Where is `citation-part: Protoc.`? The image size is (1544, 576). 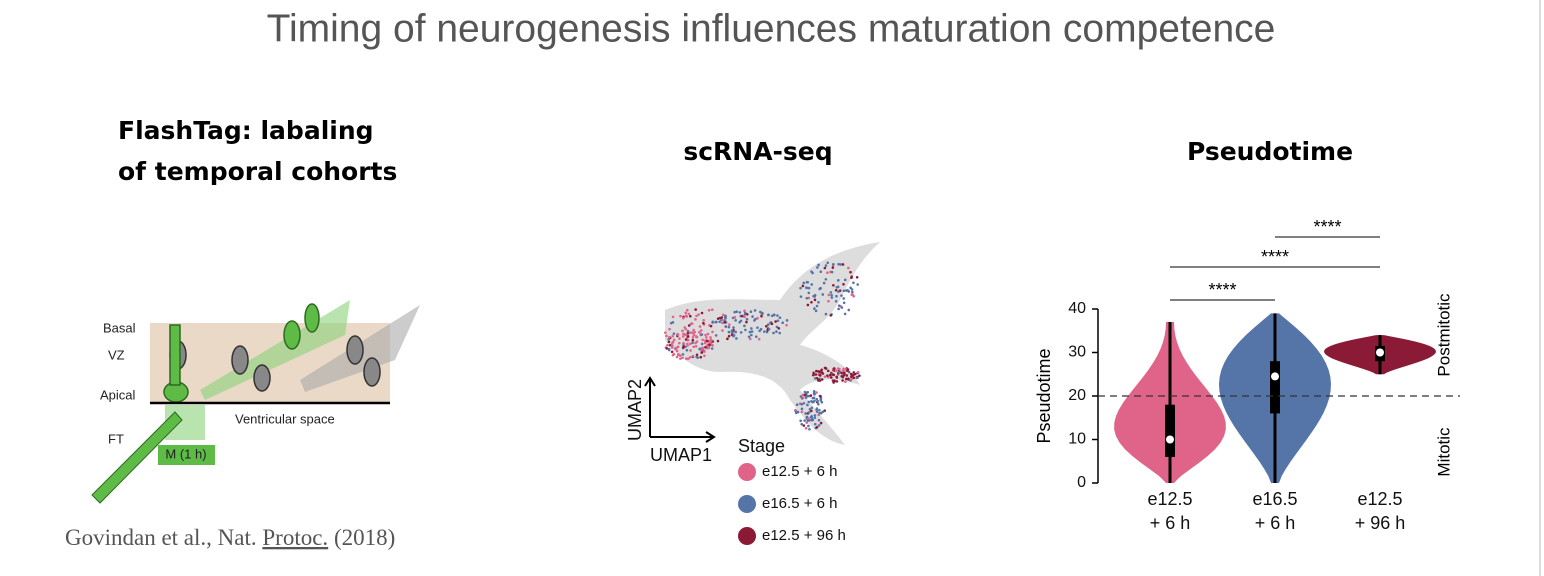
citation-part: Protoc. is located at coordinates (295, 537).